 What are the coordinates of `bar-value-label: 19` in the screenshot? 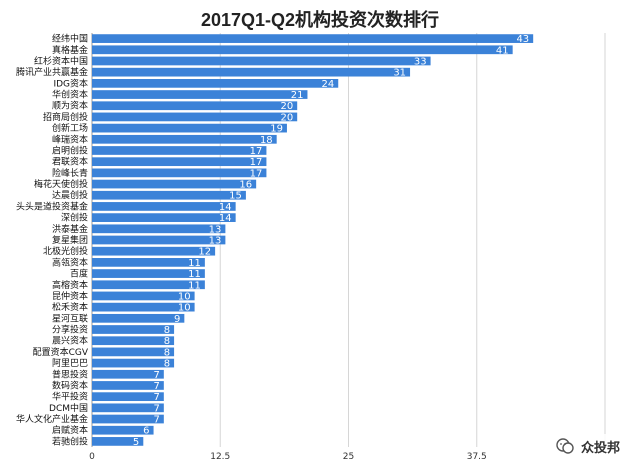 It's located at (276, 129).